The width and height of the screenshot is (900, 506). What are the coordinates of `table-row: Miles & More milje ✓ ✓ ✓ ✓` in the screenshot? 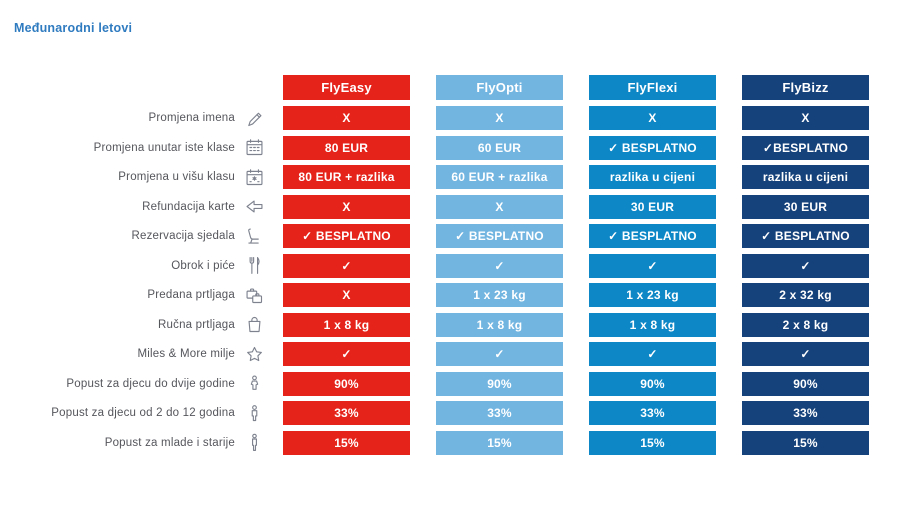 It's located at (434, 354).